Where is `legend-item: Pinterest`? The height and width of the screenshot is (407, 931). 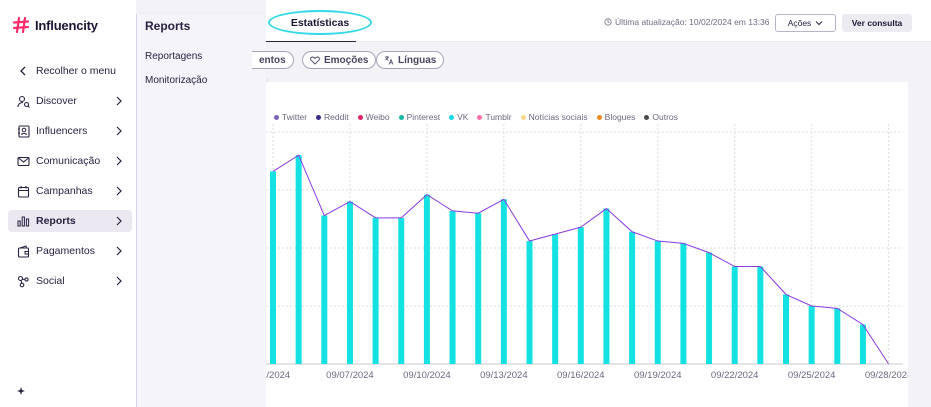 legend-item: Pinterest is located at coordinates (419, 117).